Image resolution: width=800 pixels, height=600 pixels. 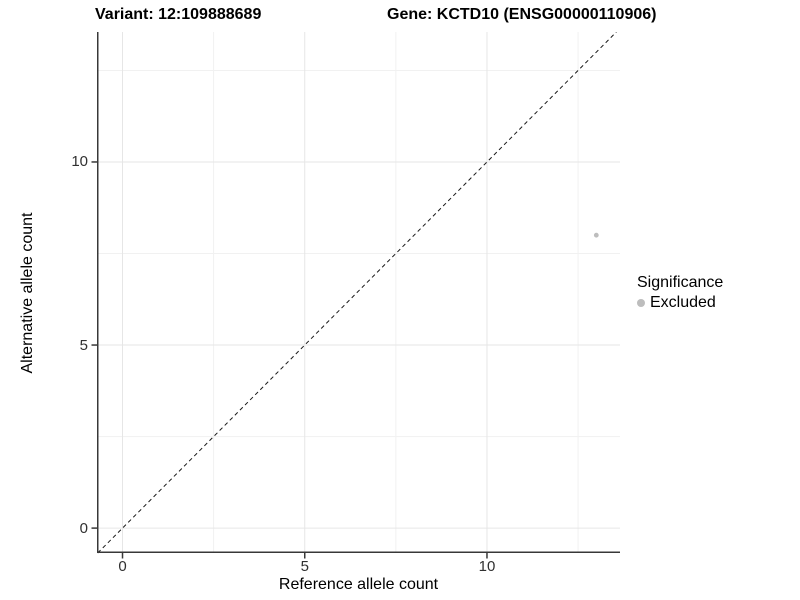 I want to click on y-axis-title: Alternative allele count, so click(x=27, y=293).